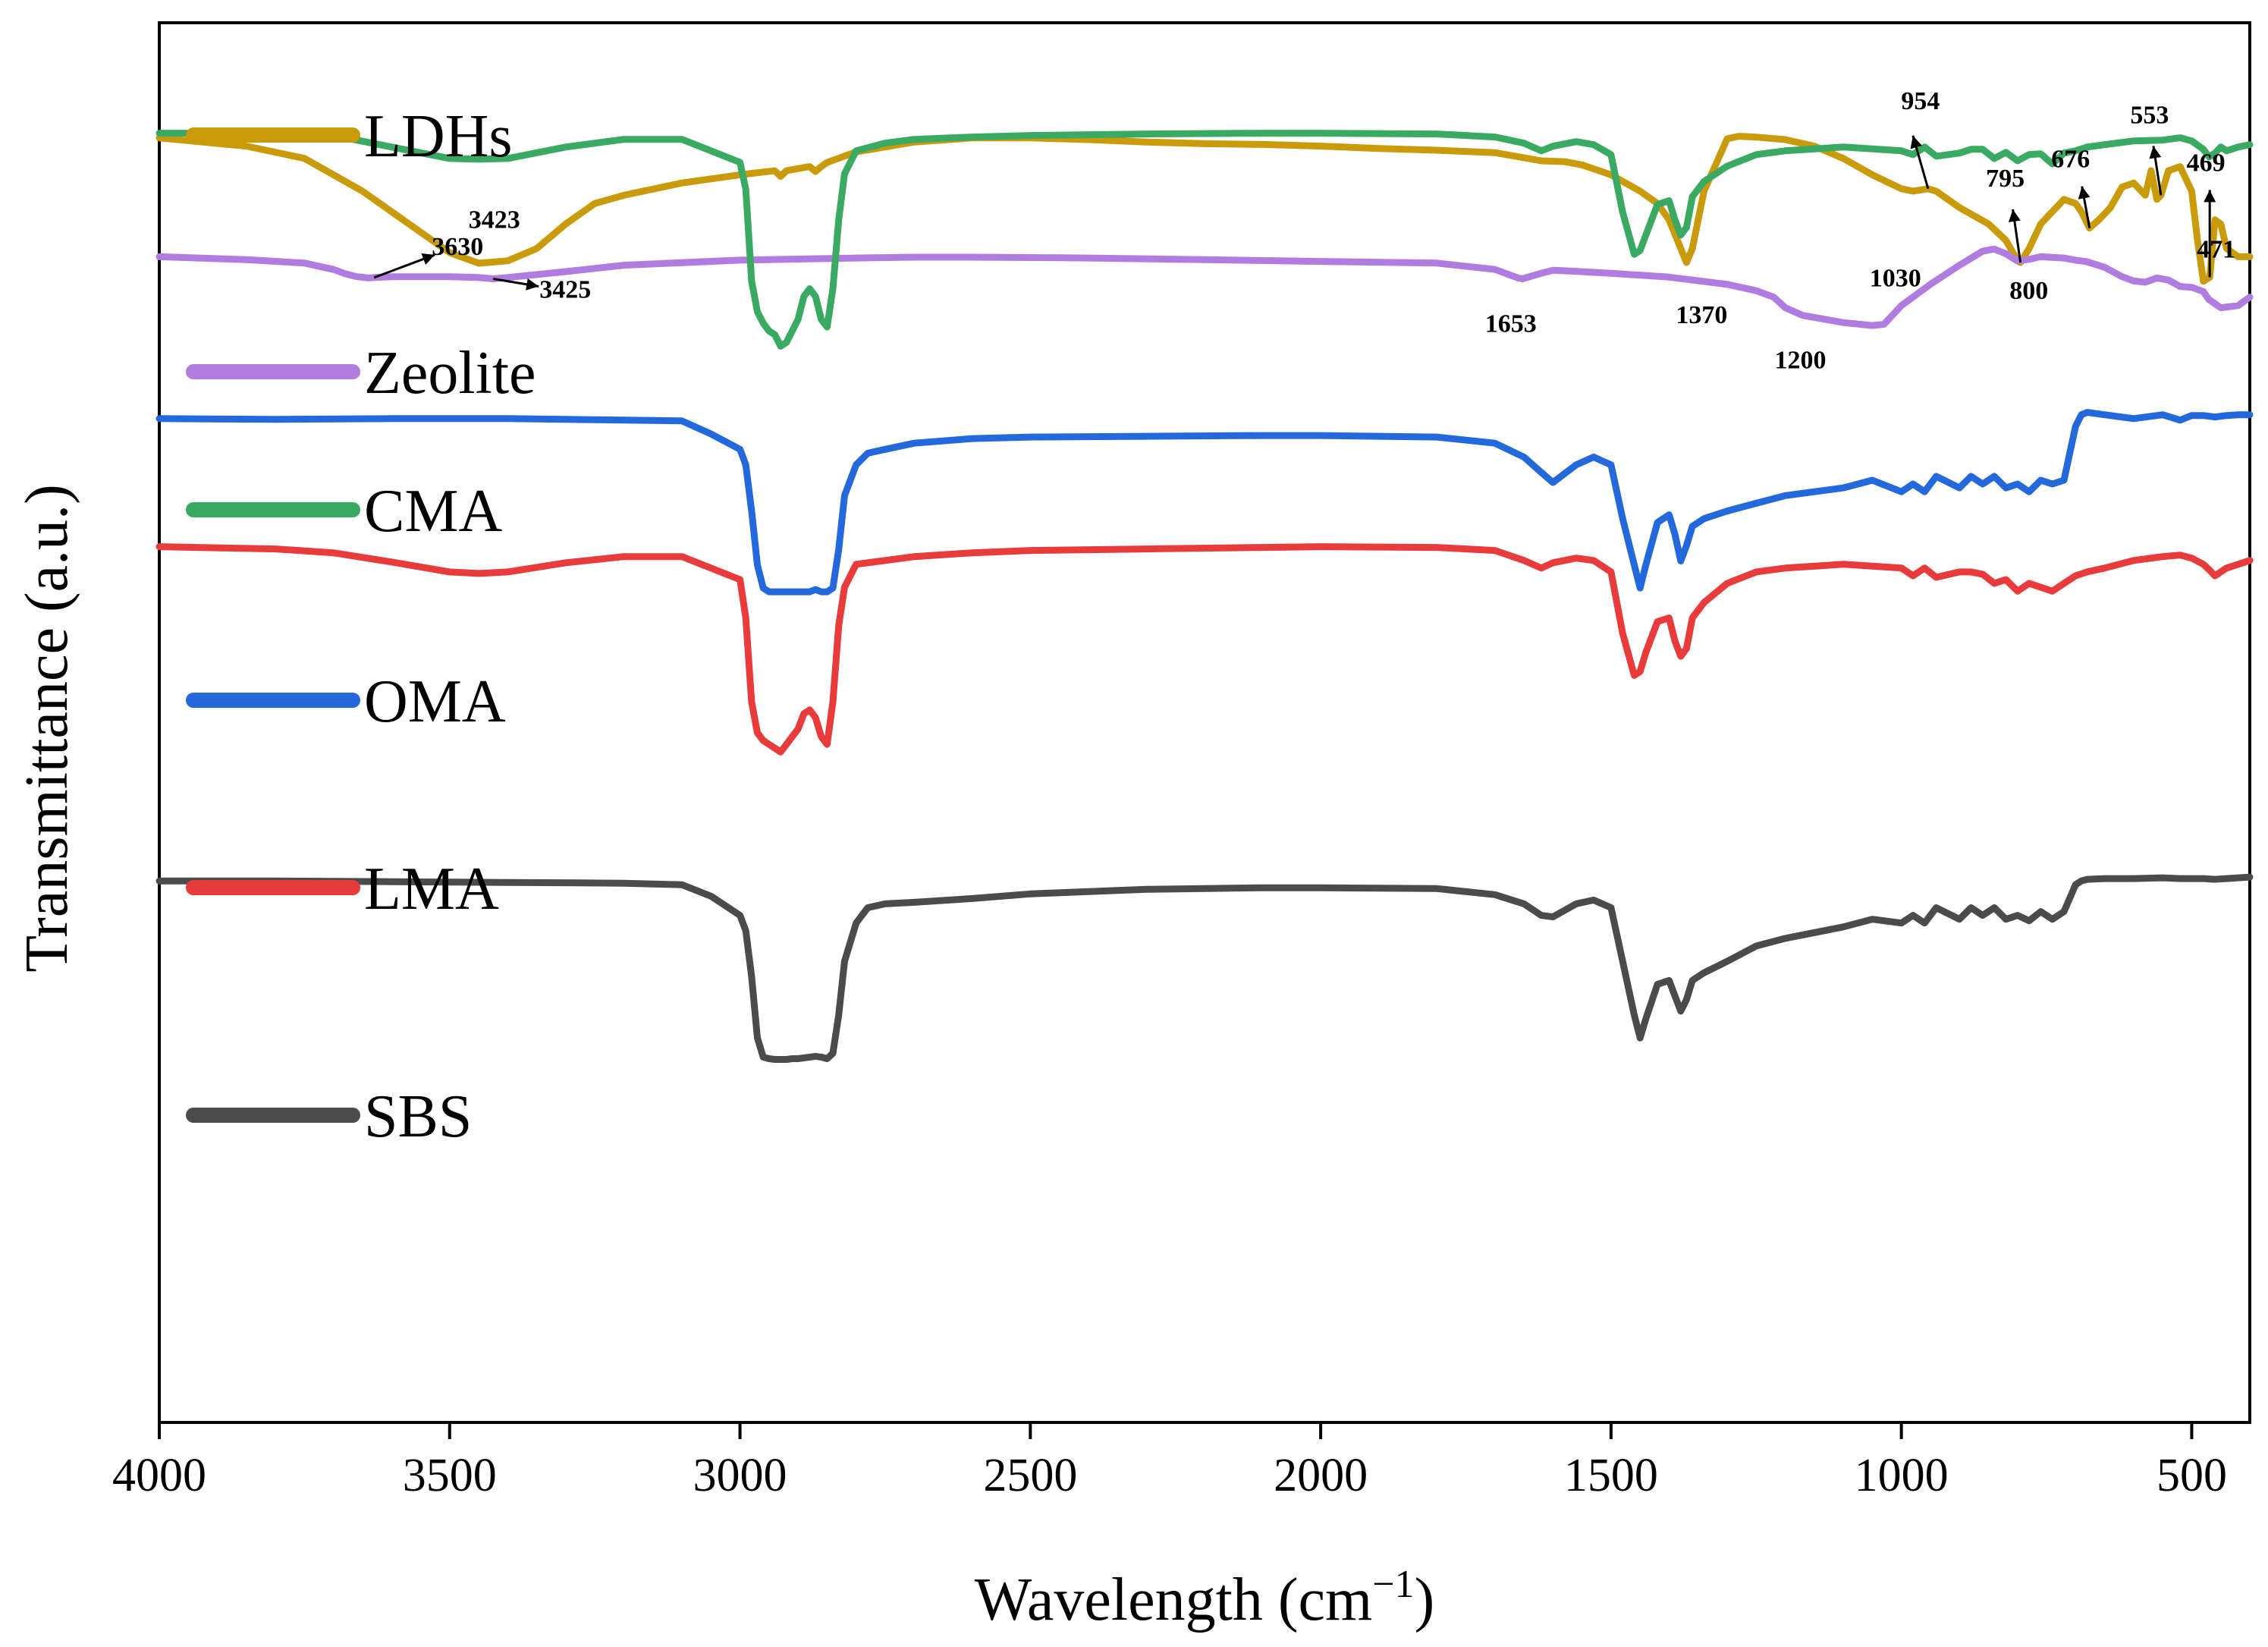  Describe the element at coordinates (740, 1475) in the screenshot. I see `x-tick-label-3000: 3000` at that location.